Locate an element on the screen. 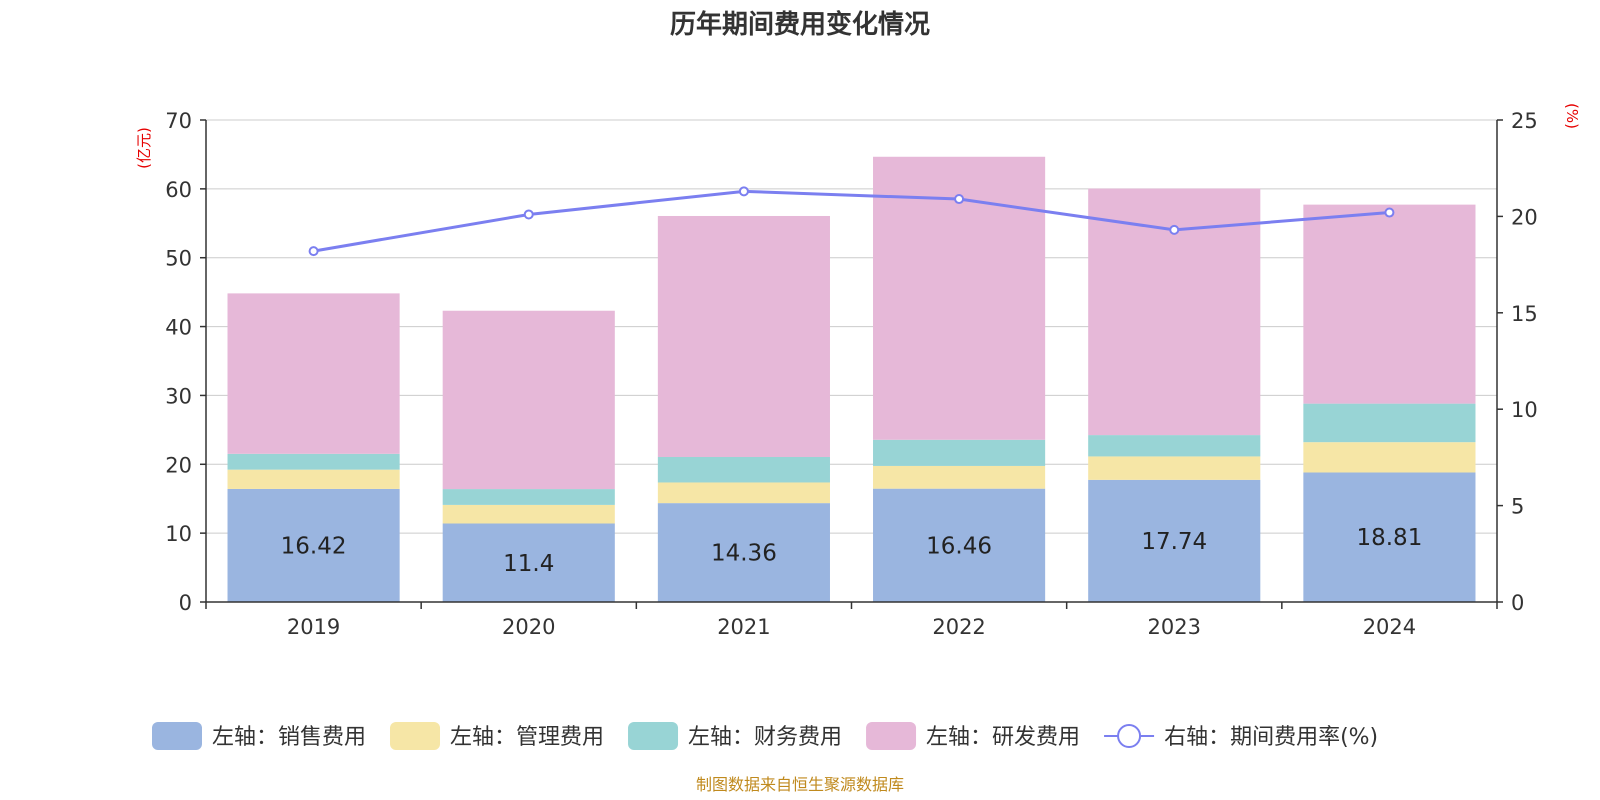 The height and width of the screenshot is (800, 1600). legend: 左轴：销售费用 左轴：管理费用 左轴：财务费用 左轴：研发费用 右轴：期间费用率(%) is located at coordinates (765, 736).